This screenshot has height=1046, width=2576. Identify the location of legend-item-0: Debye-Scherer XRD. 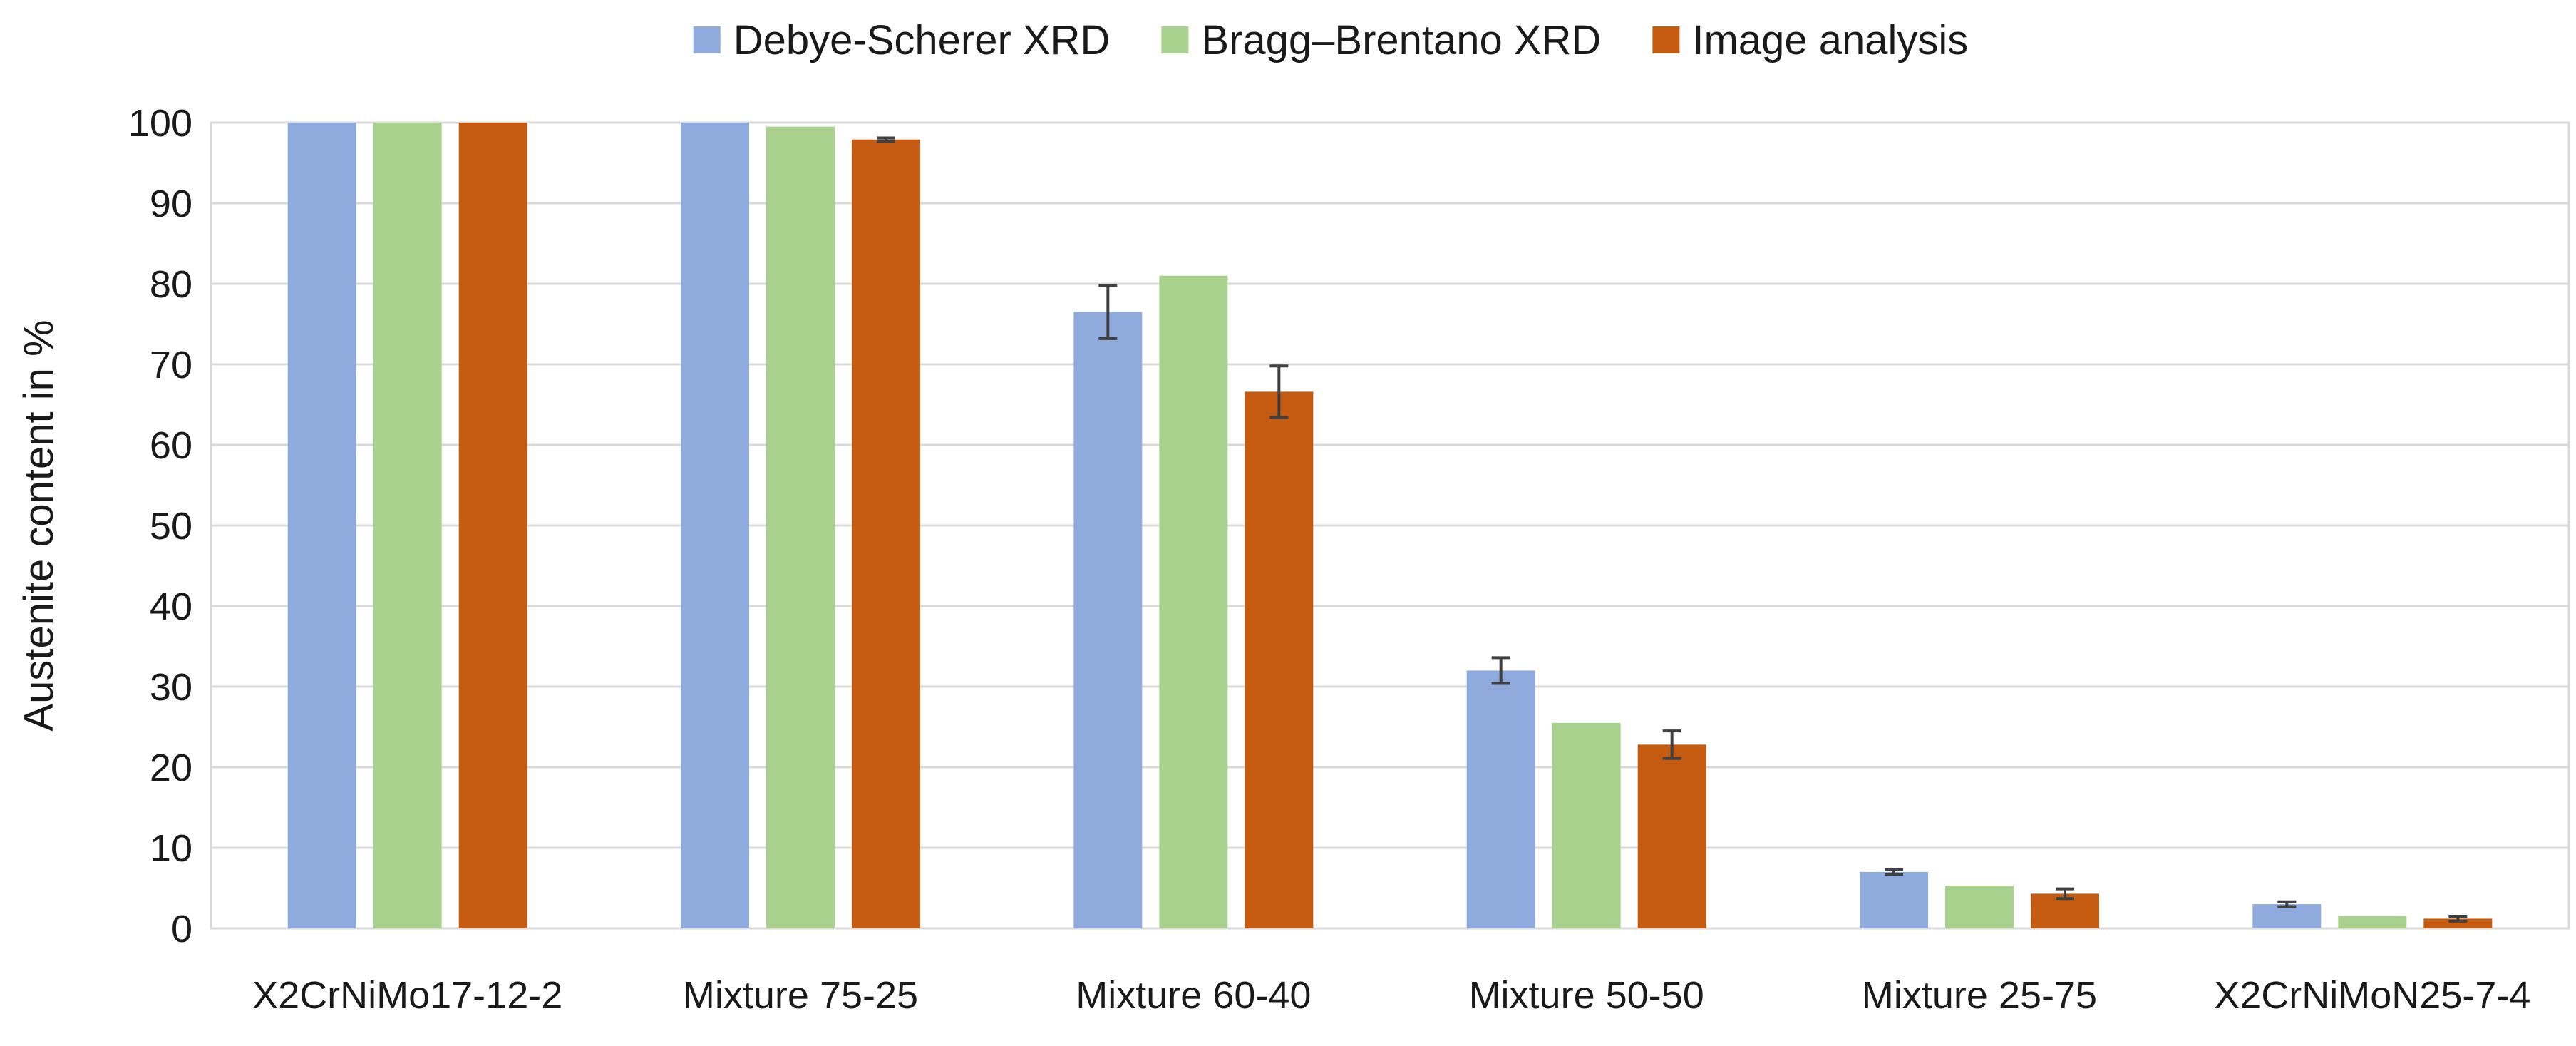
(902, 40).